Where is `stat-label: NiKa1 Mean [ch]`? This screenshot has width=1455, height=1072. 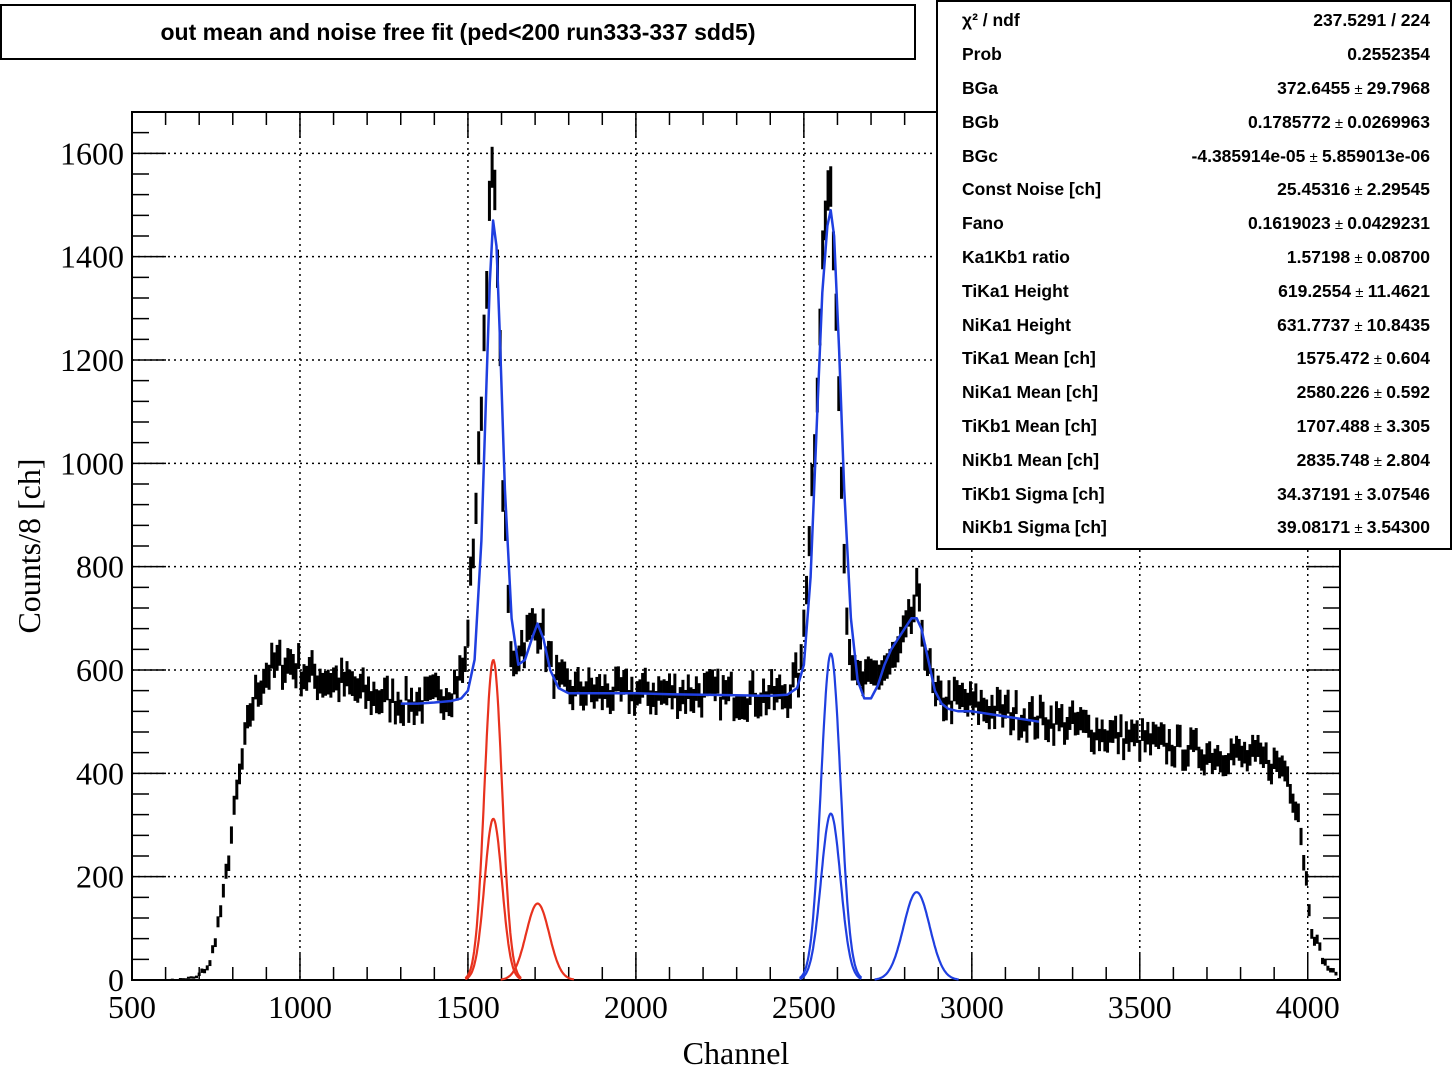 stat-label: NiKa1 Mean [ch] is located at coordinates (1030, 392).